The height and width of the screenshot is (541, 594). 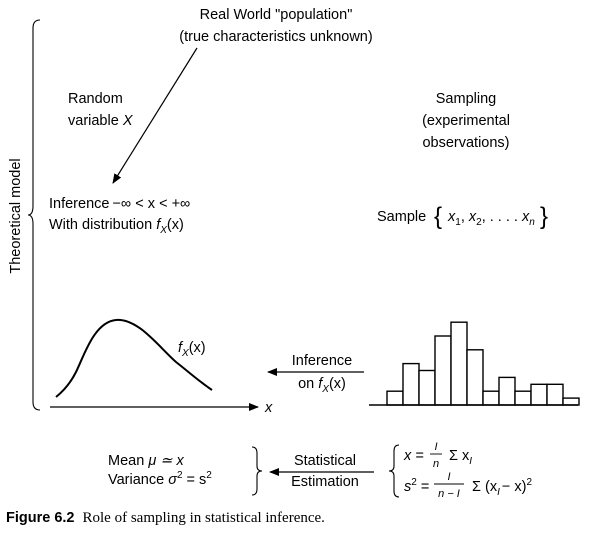 What do you see at coordinates (502, 487) in the screenshot?
I see `variance-formula-sum: Σ (xI − x)2` at bounding box center [502, 487].